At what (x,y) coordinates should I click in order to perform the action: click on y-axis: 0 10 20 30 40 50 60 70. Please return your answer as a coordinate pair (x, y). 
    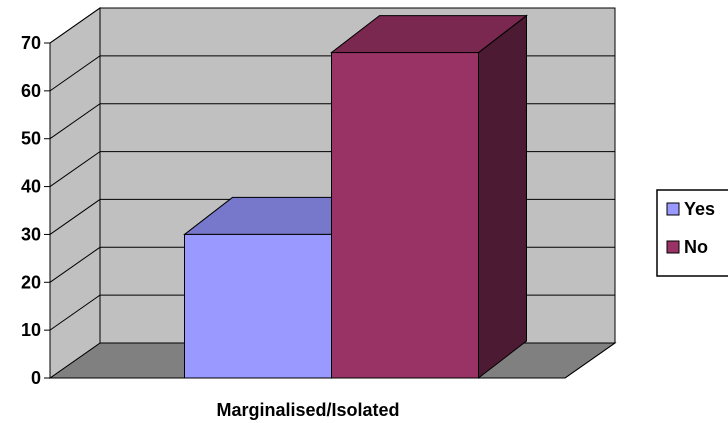
    Looking at the image, I should click on (36, 210).